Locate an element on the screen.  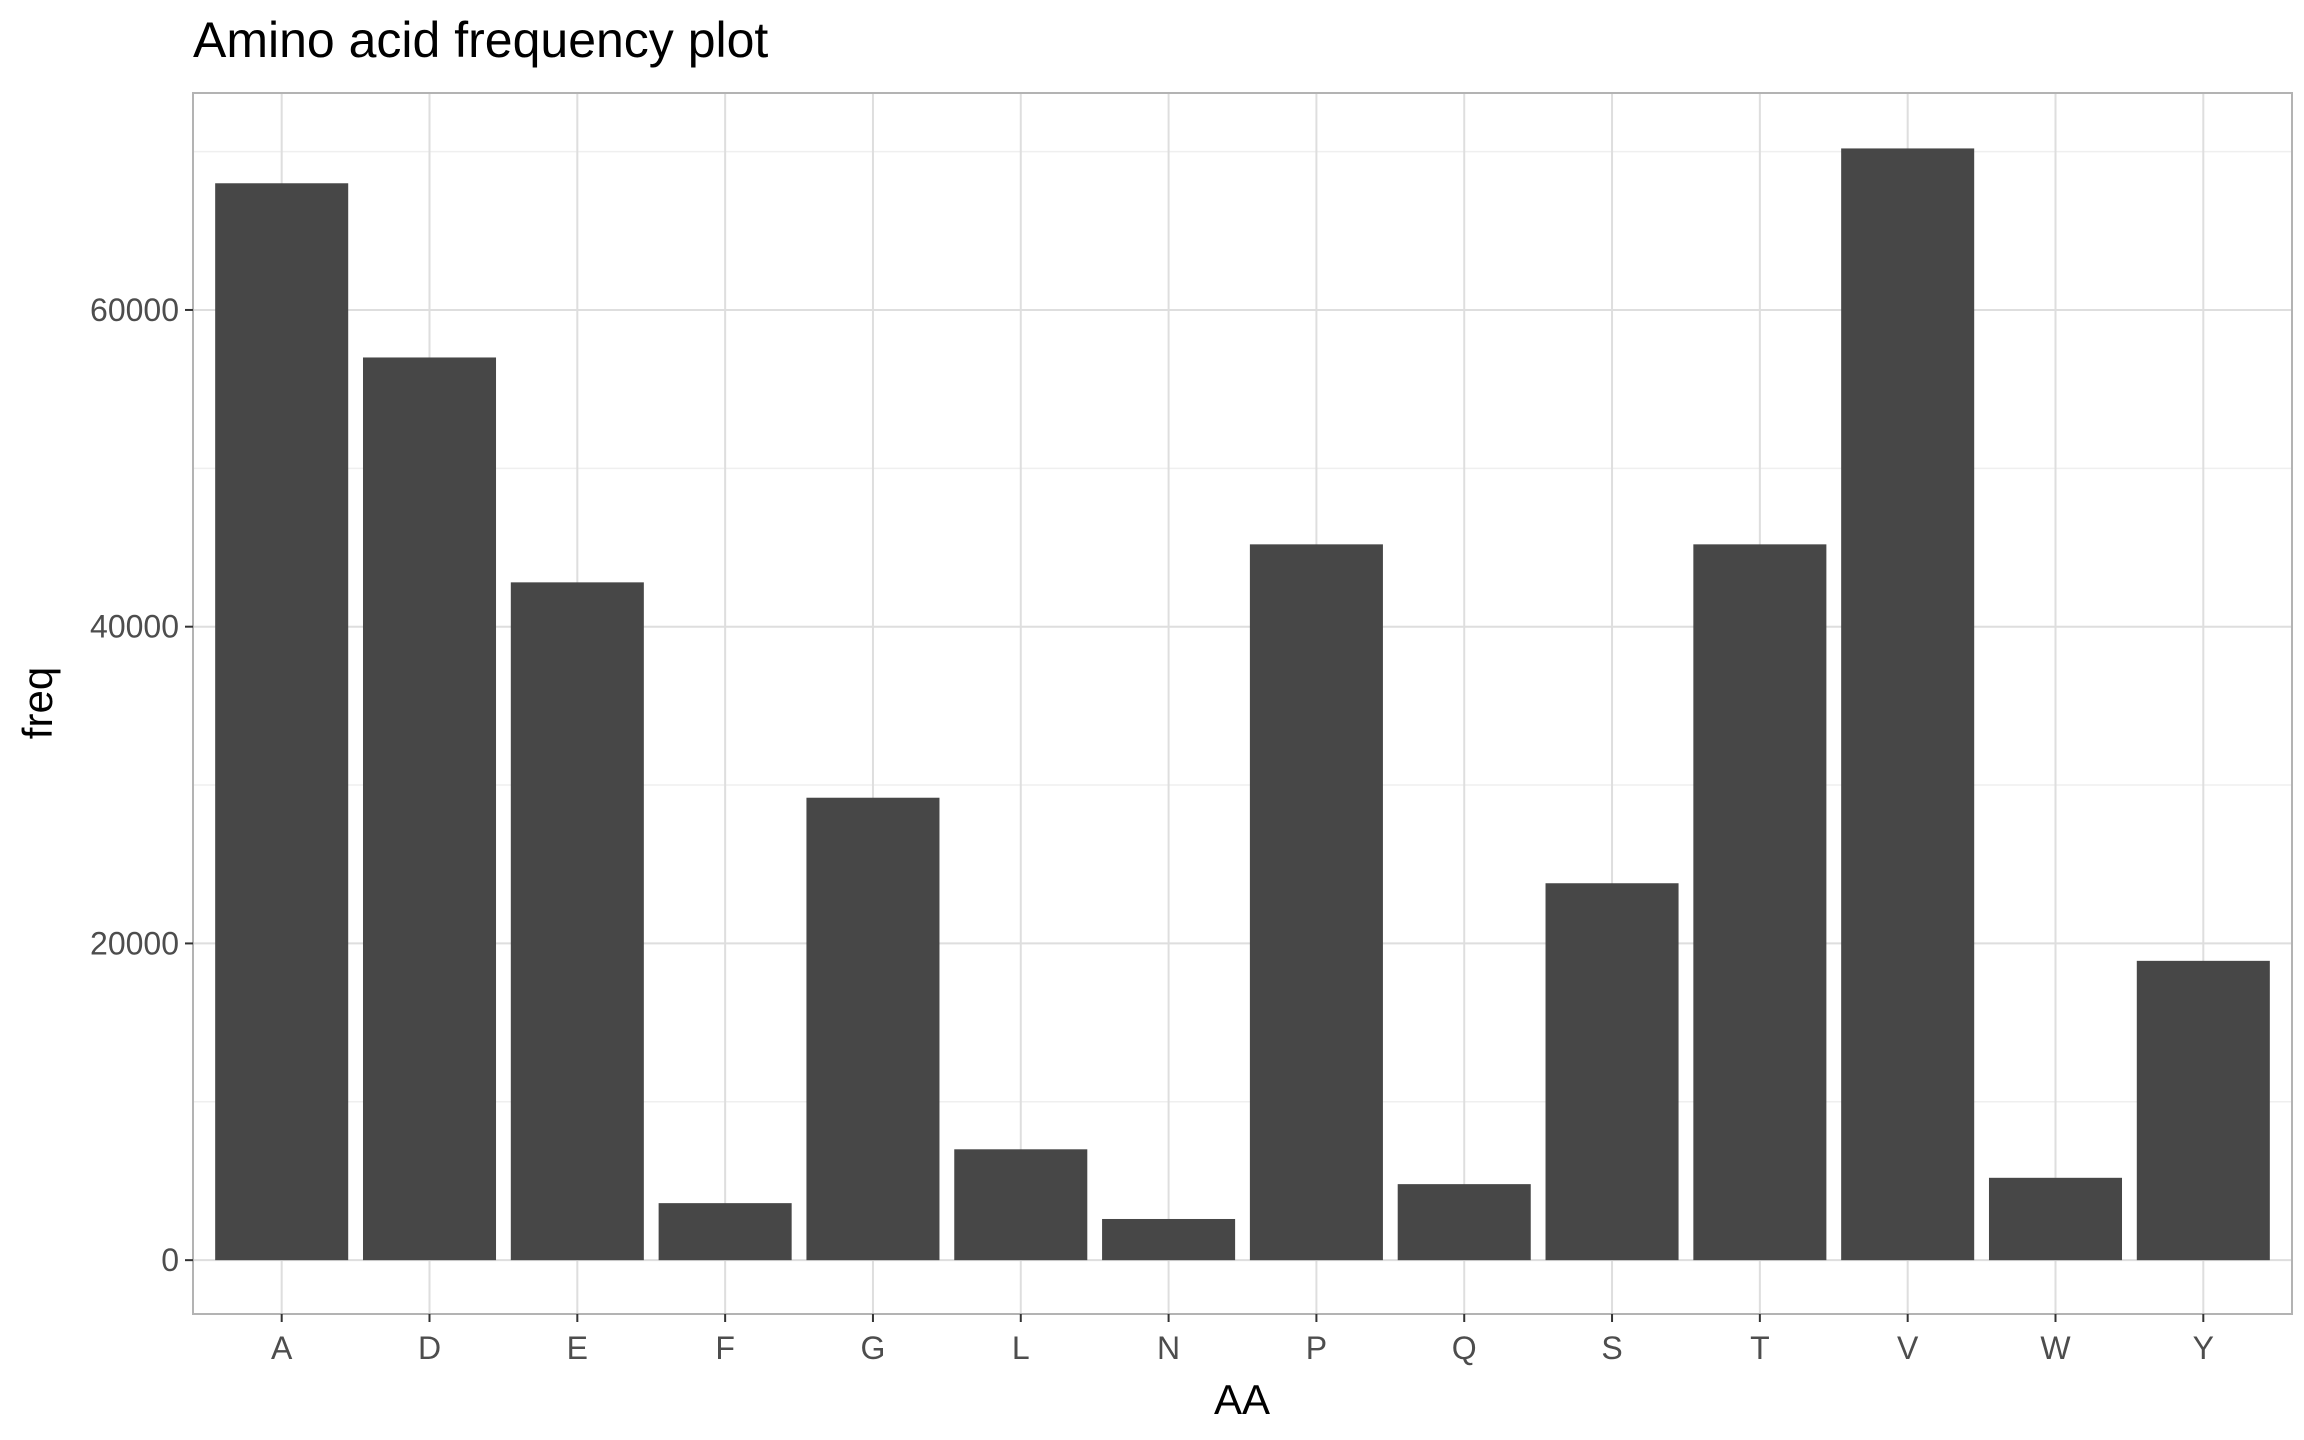
bar-A is located at coordinates (282, 722).